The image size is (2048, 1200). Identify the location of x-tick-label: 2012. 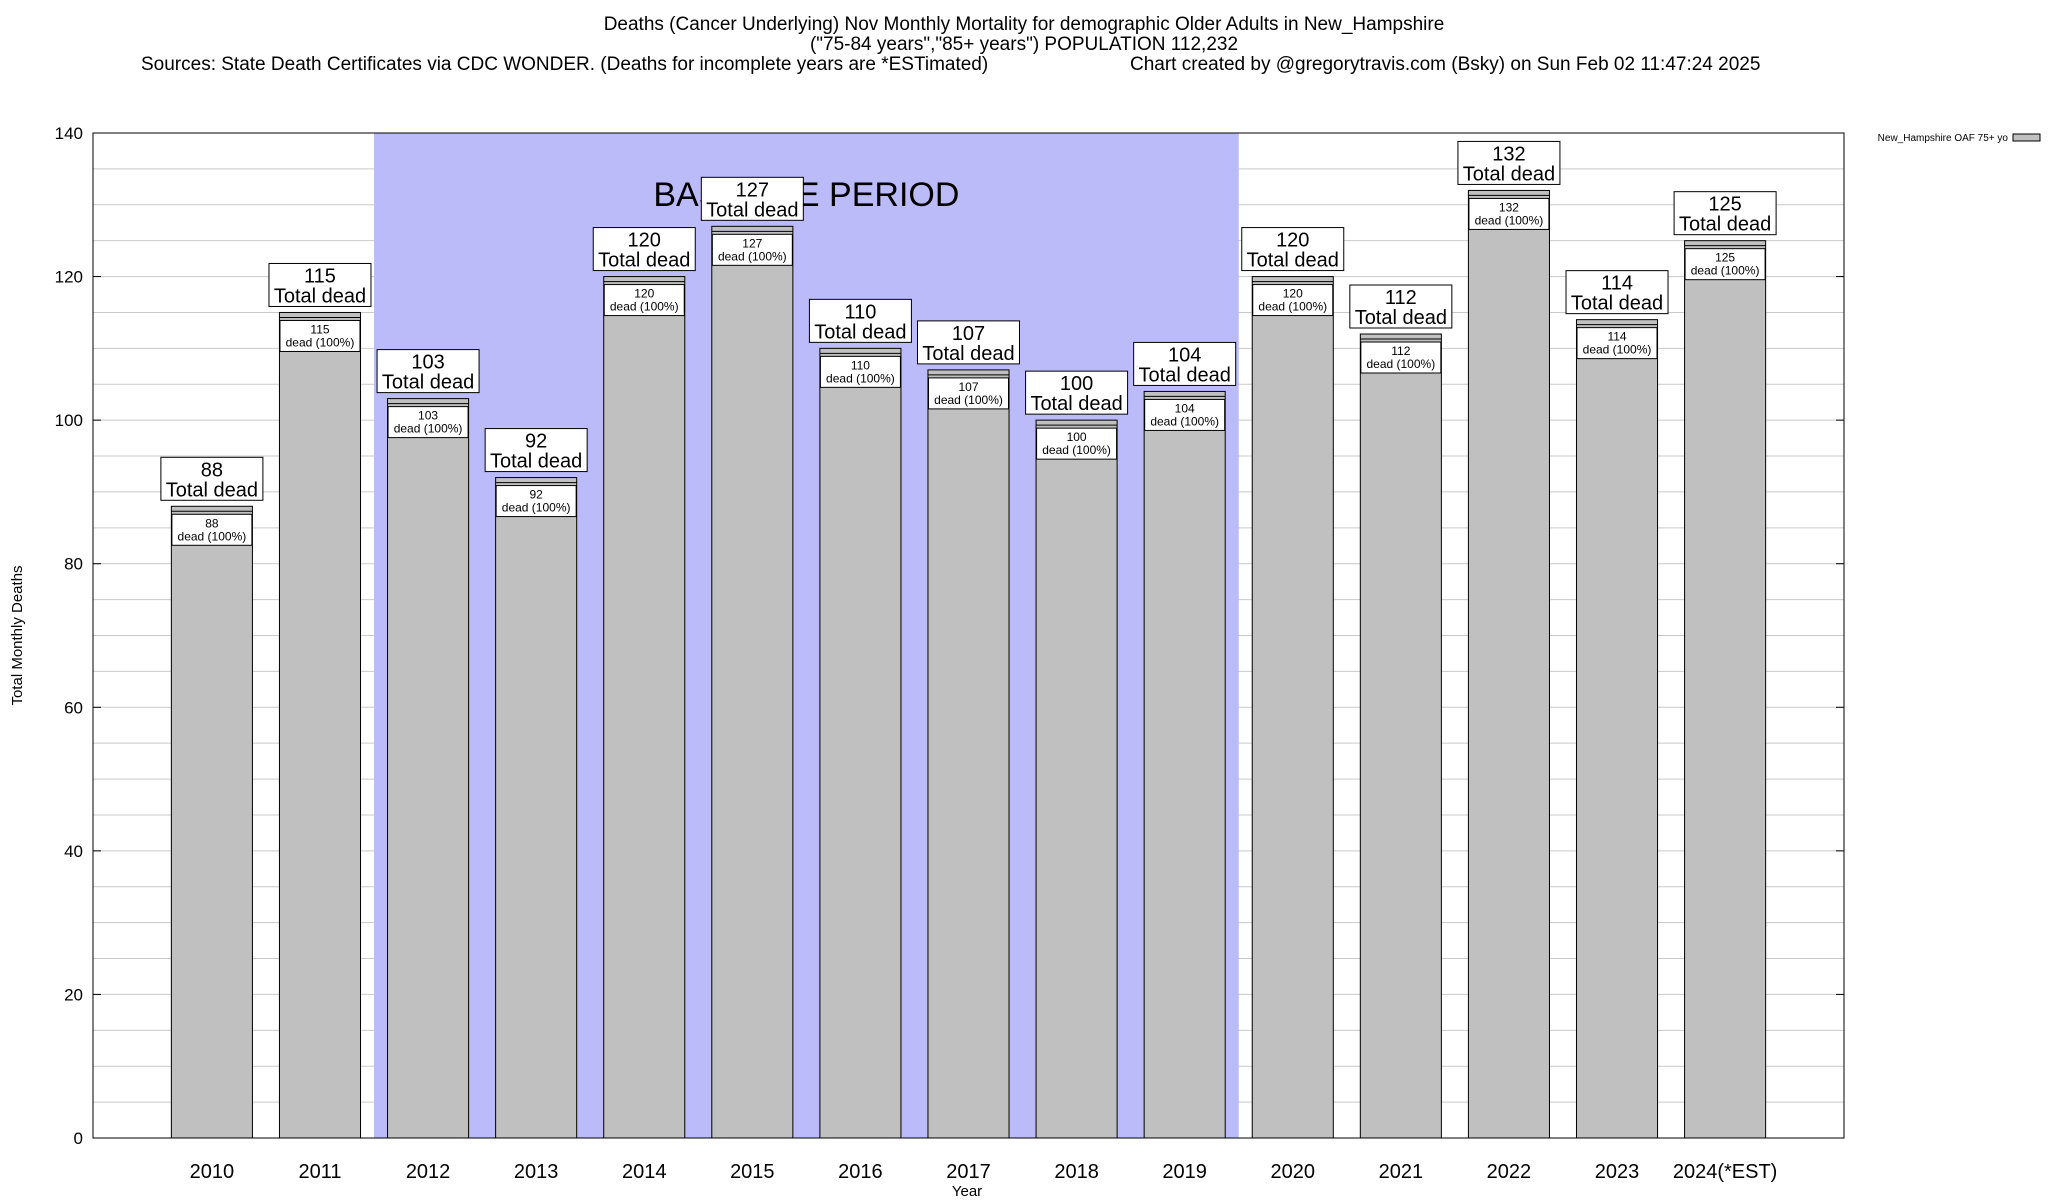
(428, 1172).